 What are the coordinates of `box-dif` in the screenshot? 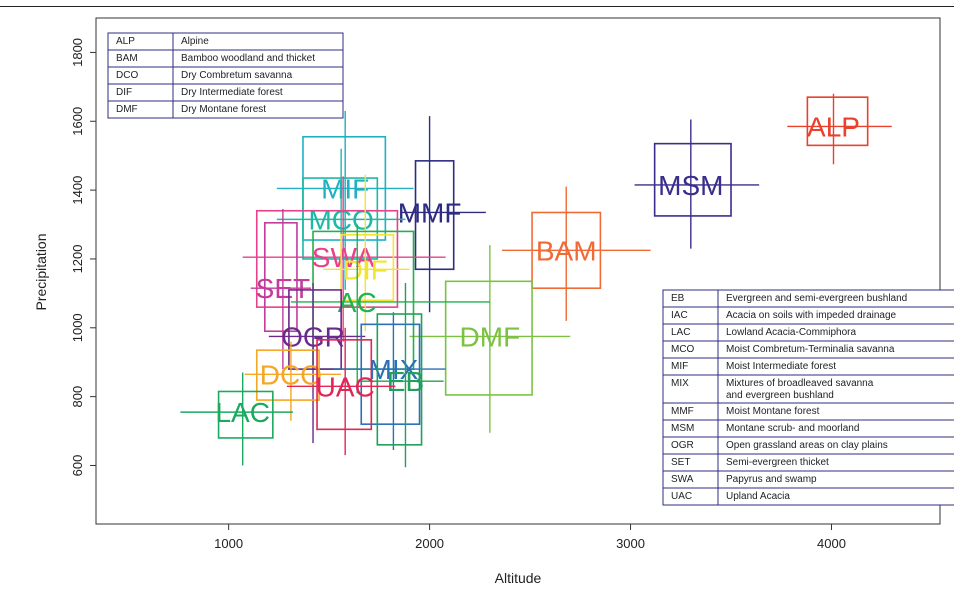 It's located at (367, 268).